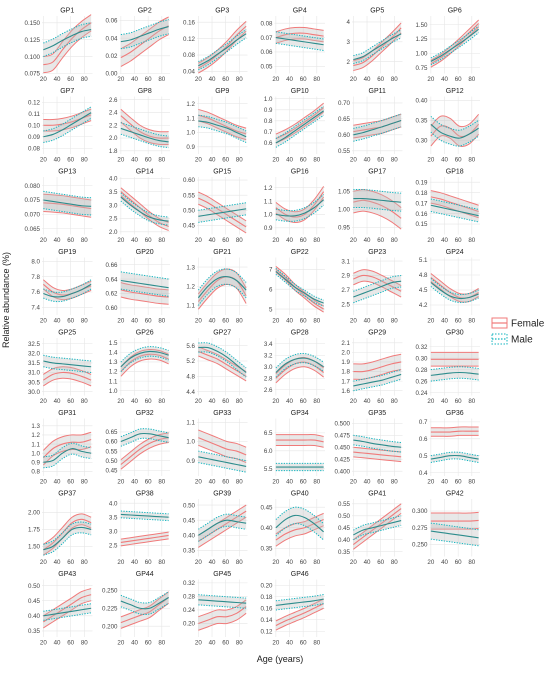 Image resolution: width=550 pixels, height=673 pixels. Describe the element at coordinates (33, 186) in the screenshot. I see `y-tick-label: 0.080` at that location.